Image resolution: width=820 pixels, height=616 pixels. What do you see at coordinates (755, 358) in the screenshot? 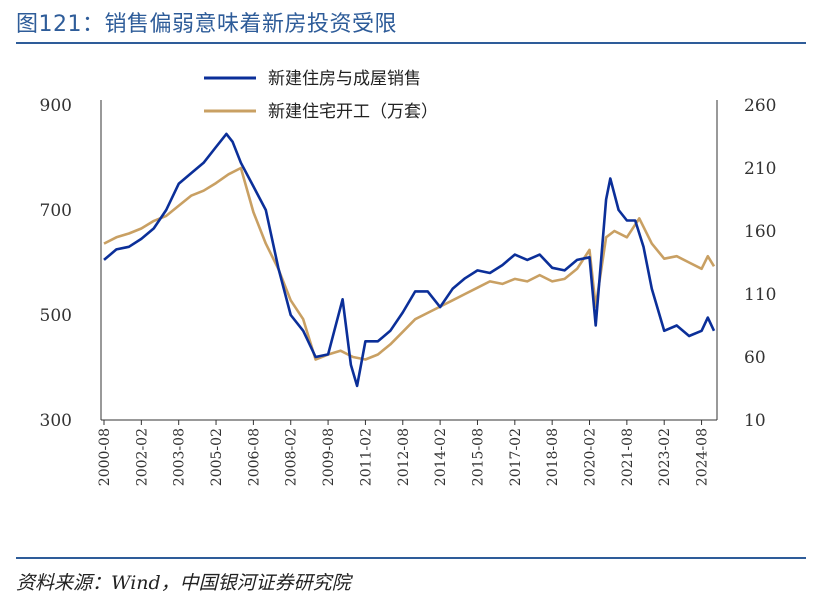
I see `right-tick-label: 60` at bounding box center [755, 358].